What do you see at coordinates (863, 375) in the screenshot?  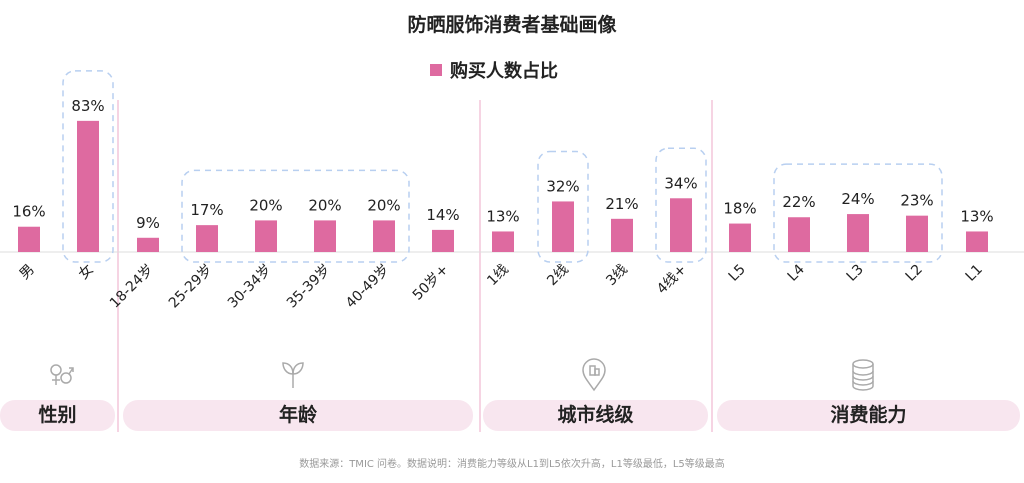 I see `coins-icon` at bounding box center [863, 375].